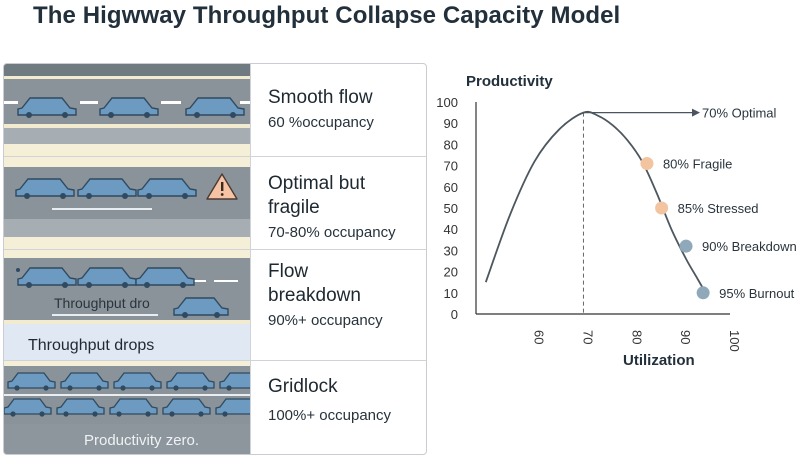 This screenshot has height=463, width=808. What do you see at coordinates (659, 360) in the screenshot?
I see `x-axis-label: Utilization` at bounding box center [659, 360].